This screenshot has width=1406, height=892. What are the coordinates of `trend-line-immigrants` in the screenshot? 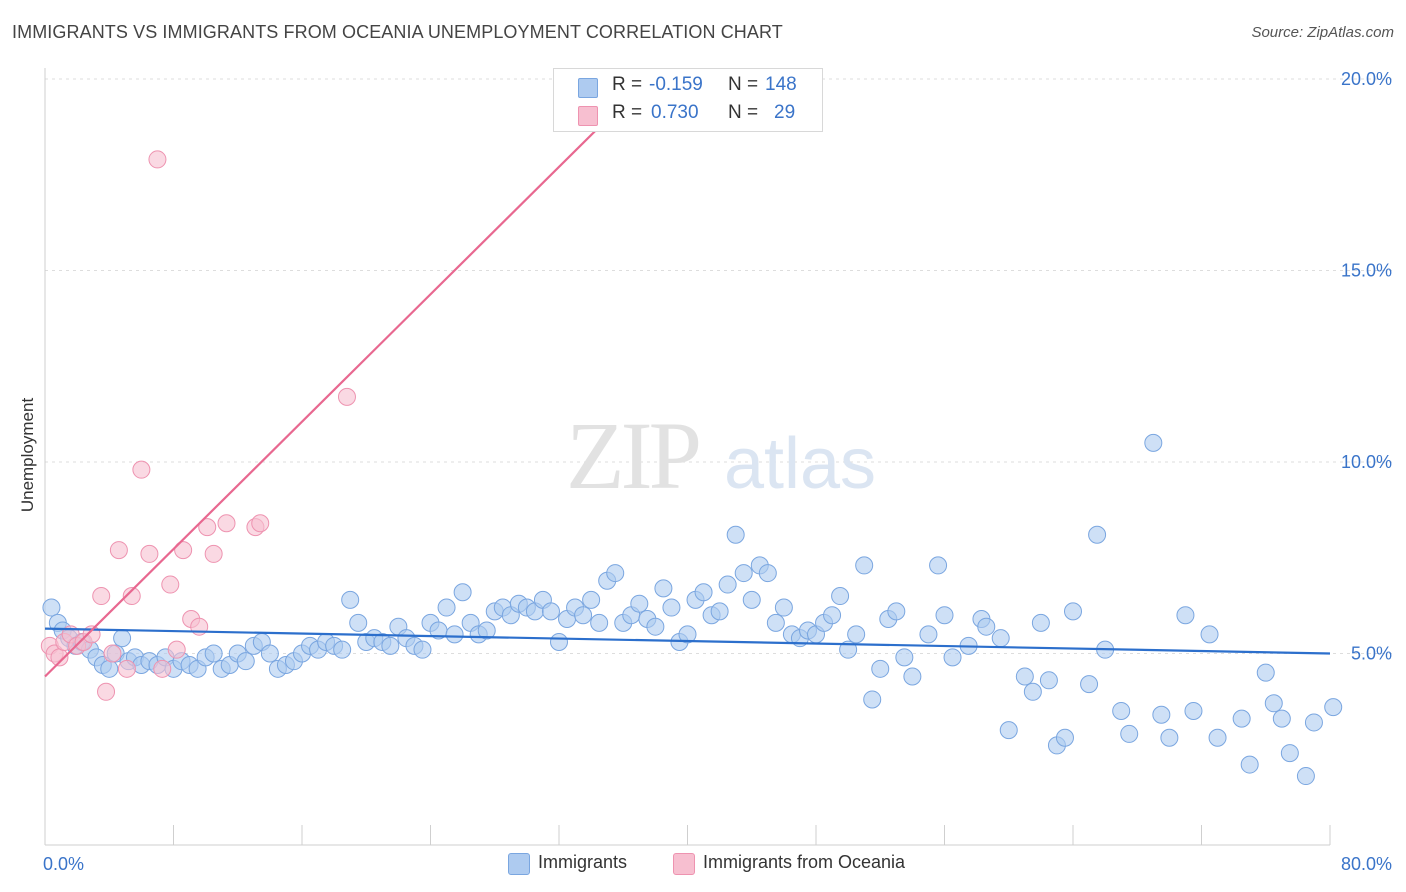 It's located at (687, 641).